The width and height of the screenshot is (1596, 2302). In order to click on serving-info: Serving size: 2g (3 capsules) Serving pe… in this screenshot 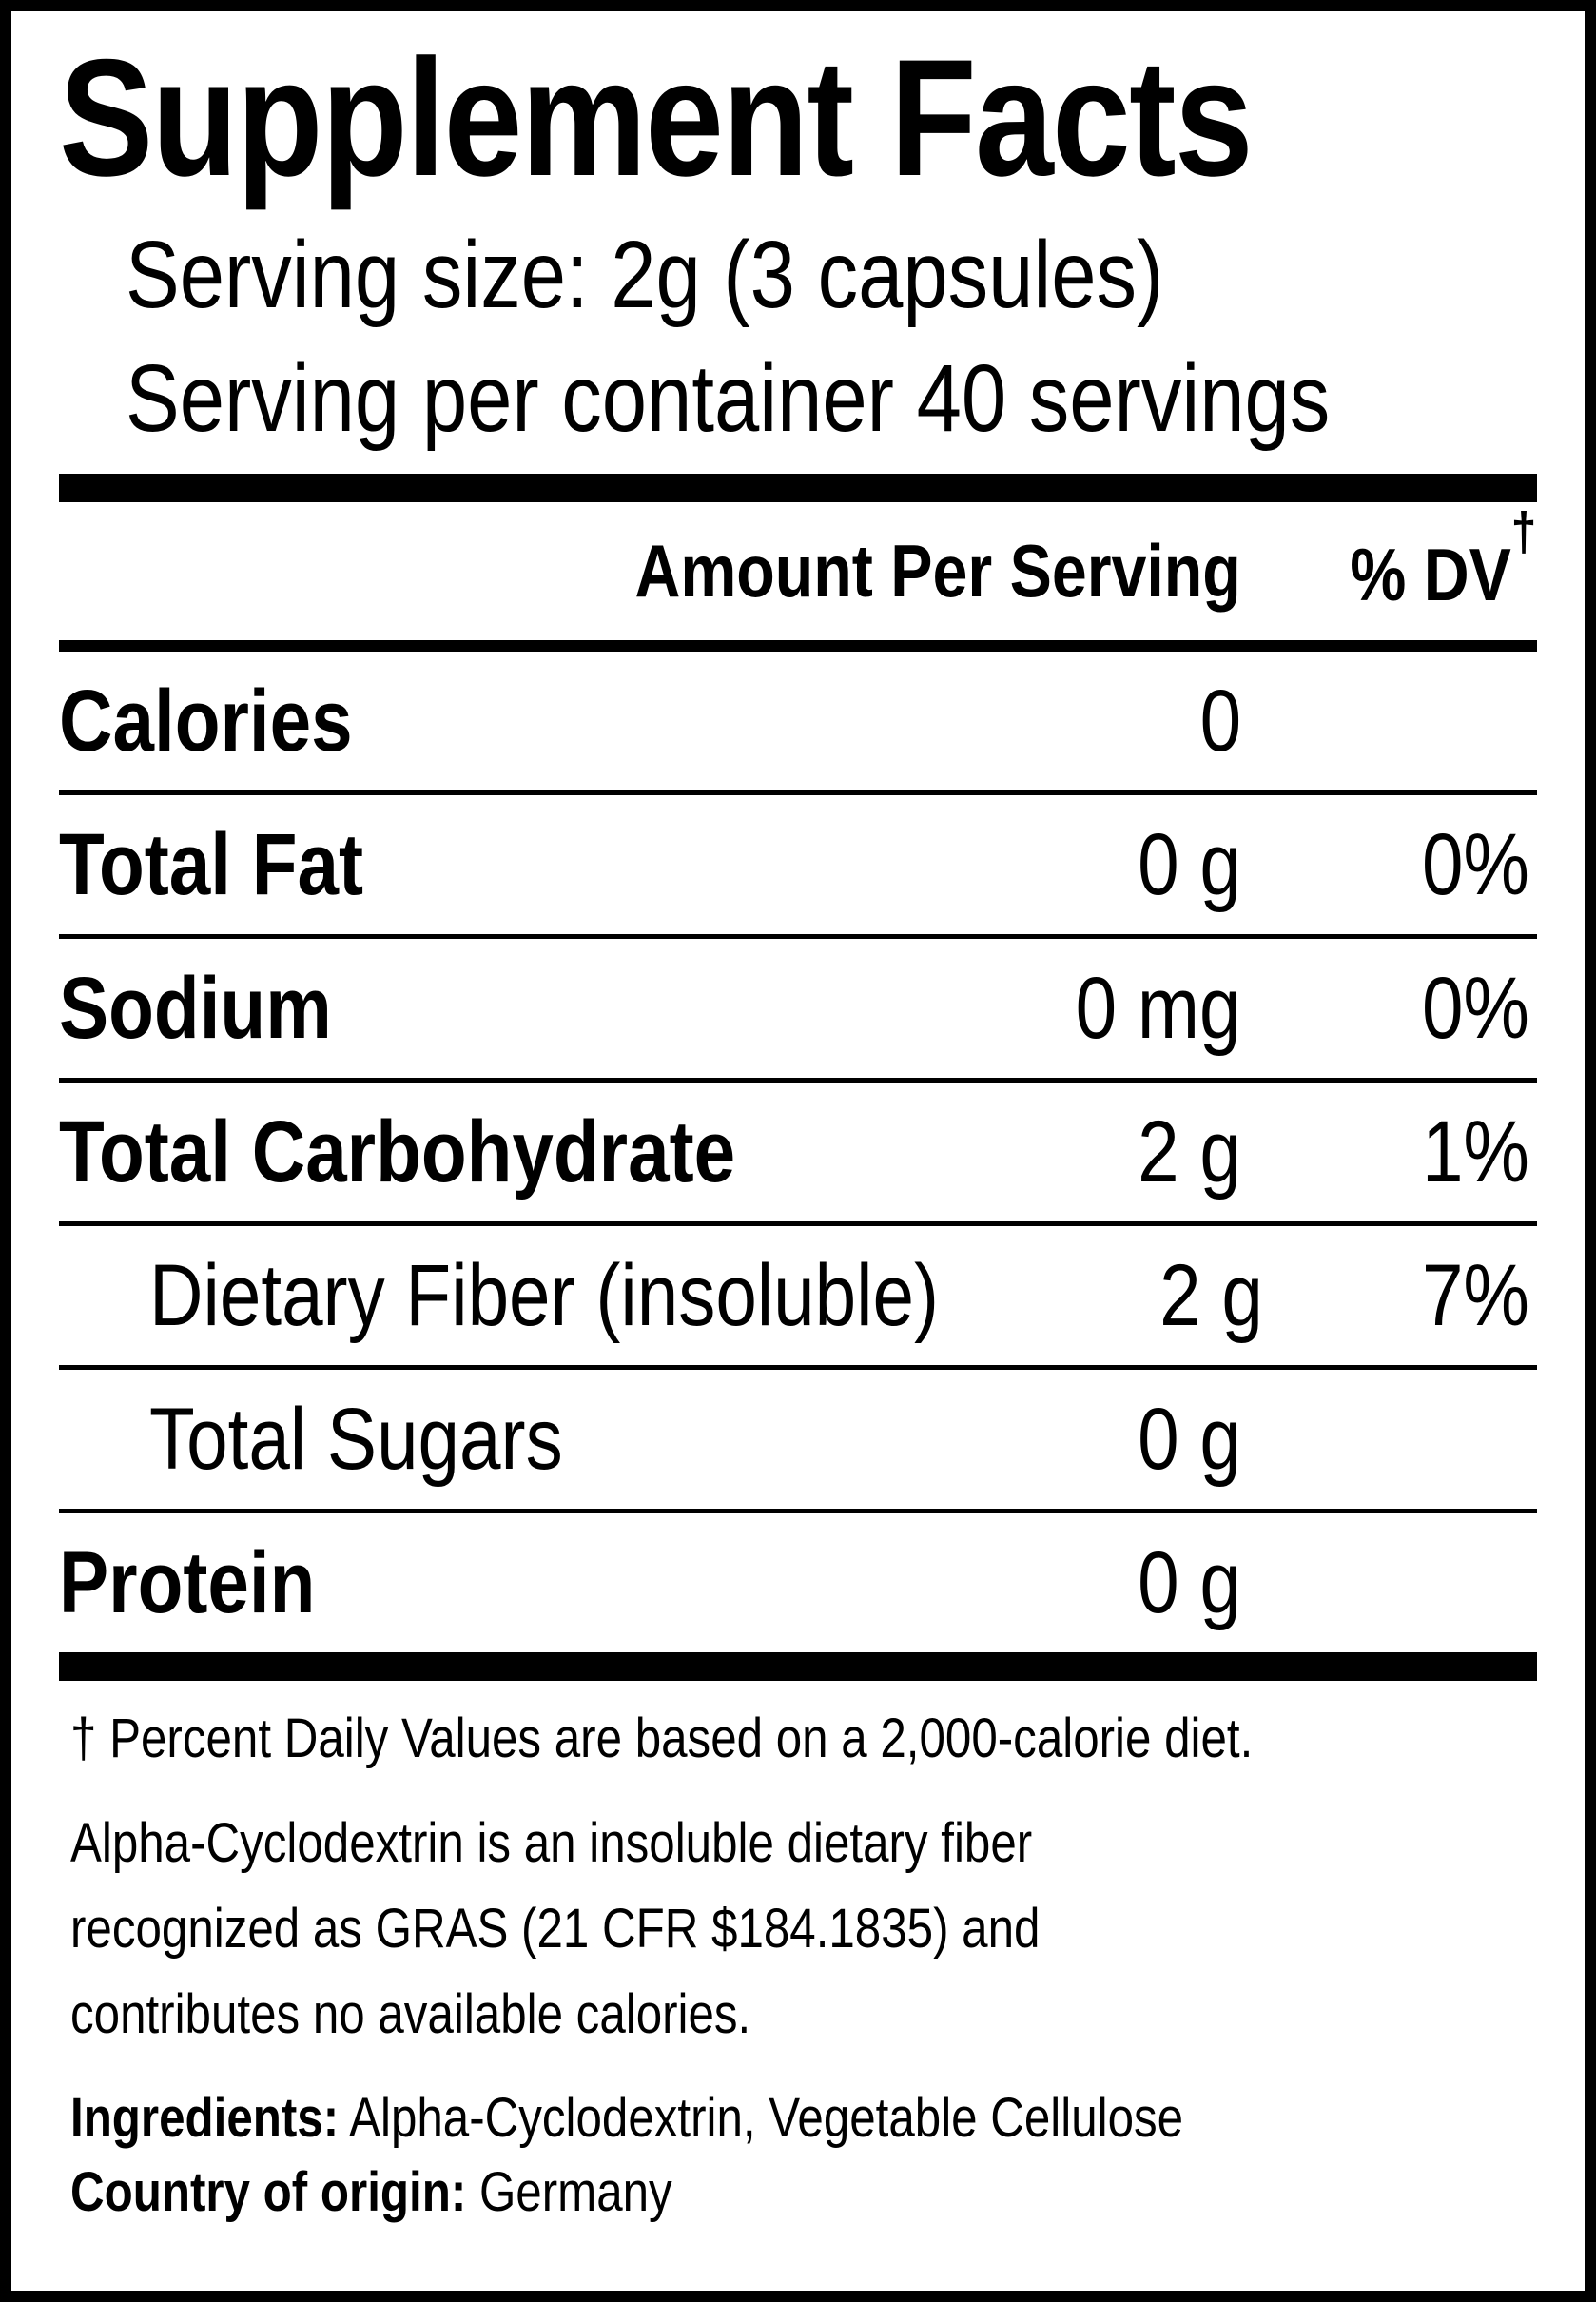, I will do `click(798, 336)`.